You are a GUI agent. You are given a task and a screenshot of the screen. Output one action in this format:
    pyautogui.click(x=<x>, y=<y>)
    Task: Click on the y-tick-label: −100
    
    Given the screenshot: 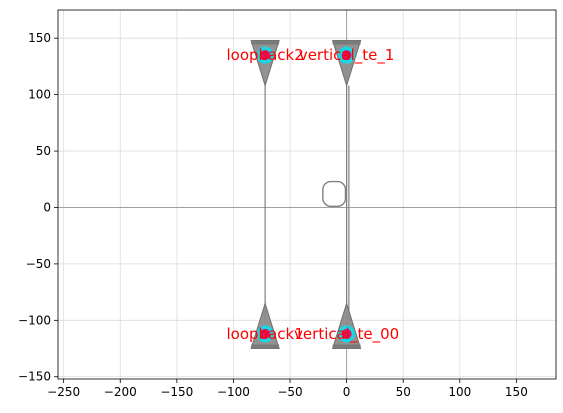 What is the action you would take?
    pyautogui.click(x=34, y=320)
    